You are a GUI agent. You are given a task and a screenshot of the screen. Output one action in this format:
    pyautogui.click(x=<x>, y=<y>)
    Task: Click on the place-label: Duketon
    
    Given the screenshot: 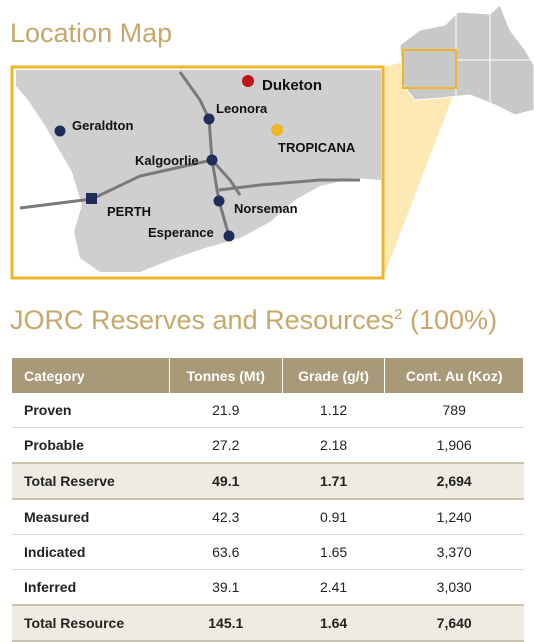 What is the action you would take?
    pyautogui.click(x=292, y=85)
    